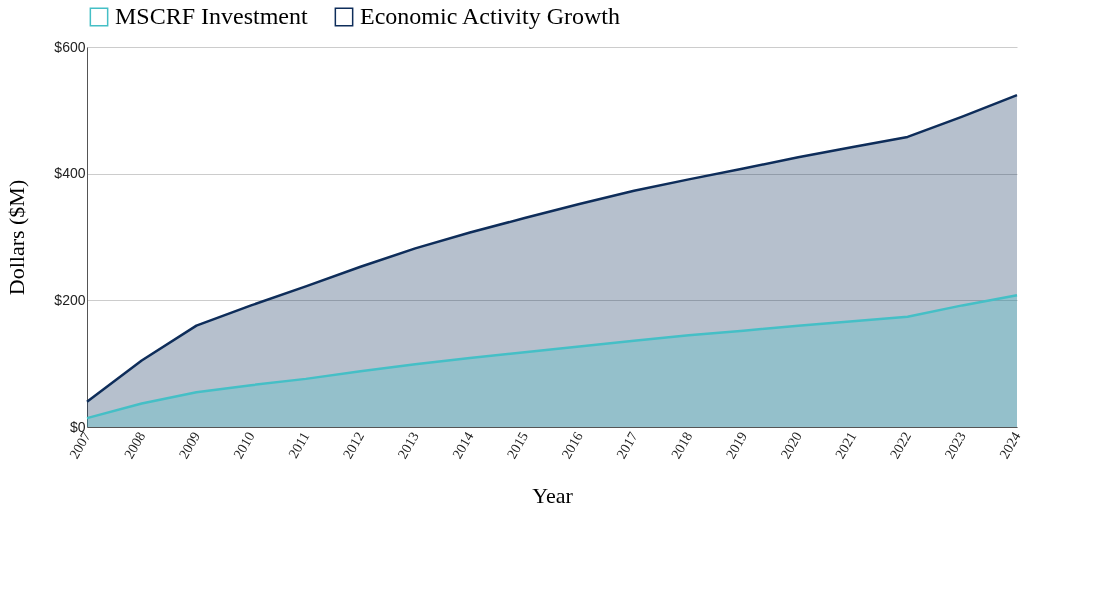  What do you see at coordinates (70, 173) in the screenshot?
I see `y-tick-label: $400` at bounding box center [70, 173].